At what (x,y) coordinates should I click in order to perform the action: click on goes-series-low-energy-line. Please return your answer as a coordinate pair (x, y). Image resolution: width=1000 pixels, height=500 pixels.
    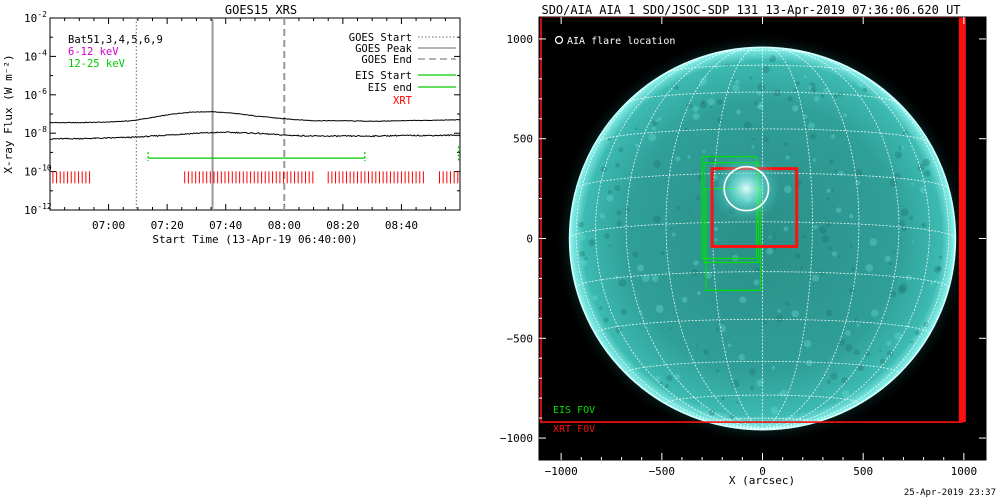
    Looking at the image, I should click on (255, 117).